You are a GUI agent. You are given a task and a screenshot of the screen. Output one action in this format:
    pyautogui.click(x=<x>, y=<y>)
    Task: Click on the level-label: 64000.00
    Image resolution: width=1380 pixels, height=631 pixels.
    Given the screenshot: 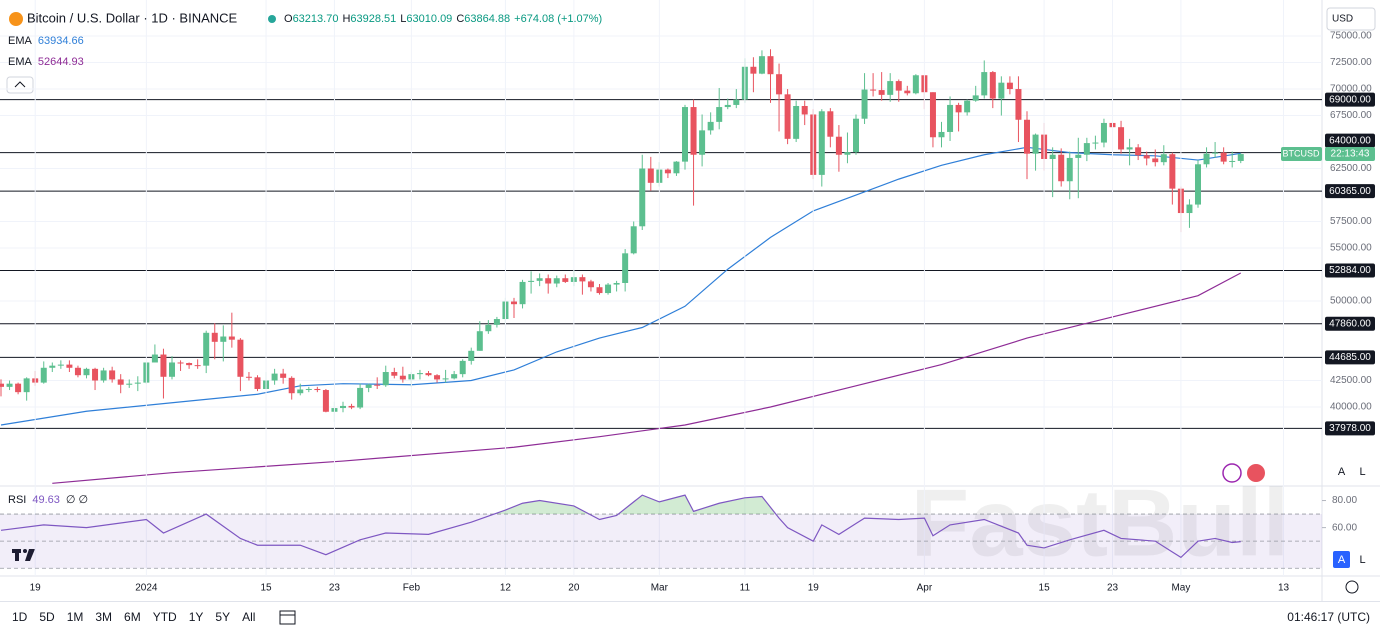 What is the action you would take?
    pyautogui.click(x=1350, y=140)
    